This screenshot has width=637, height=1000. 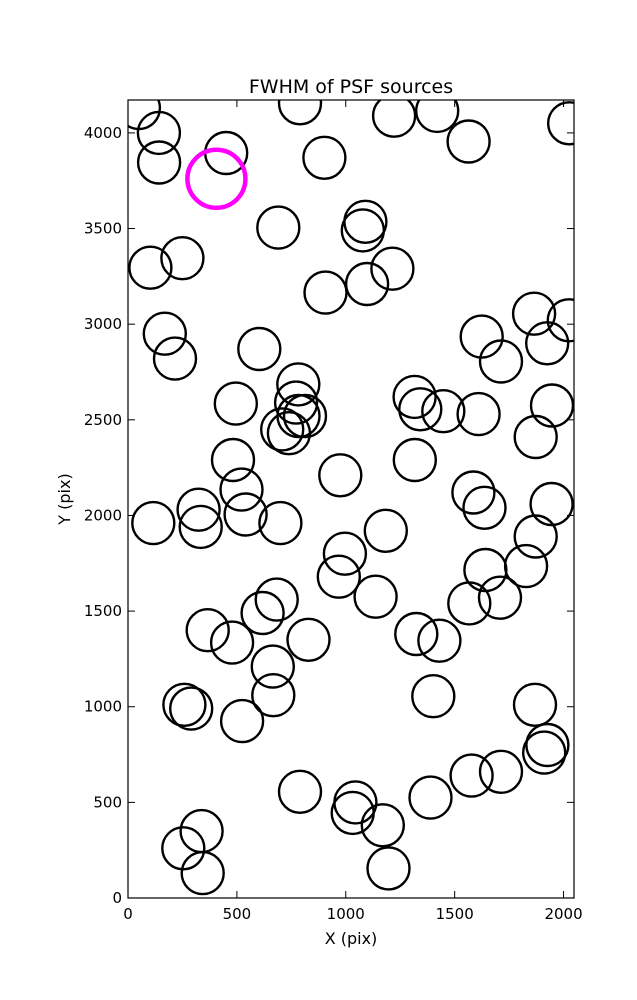 What do you see at coordinates (455, 914) in the screenshot?
I see `x-tick-label: 1500` at bounding box center [455, 914].